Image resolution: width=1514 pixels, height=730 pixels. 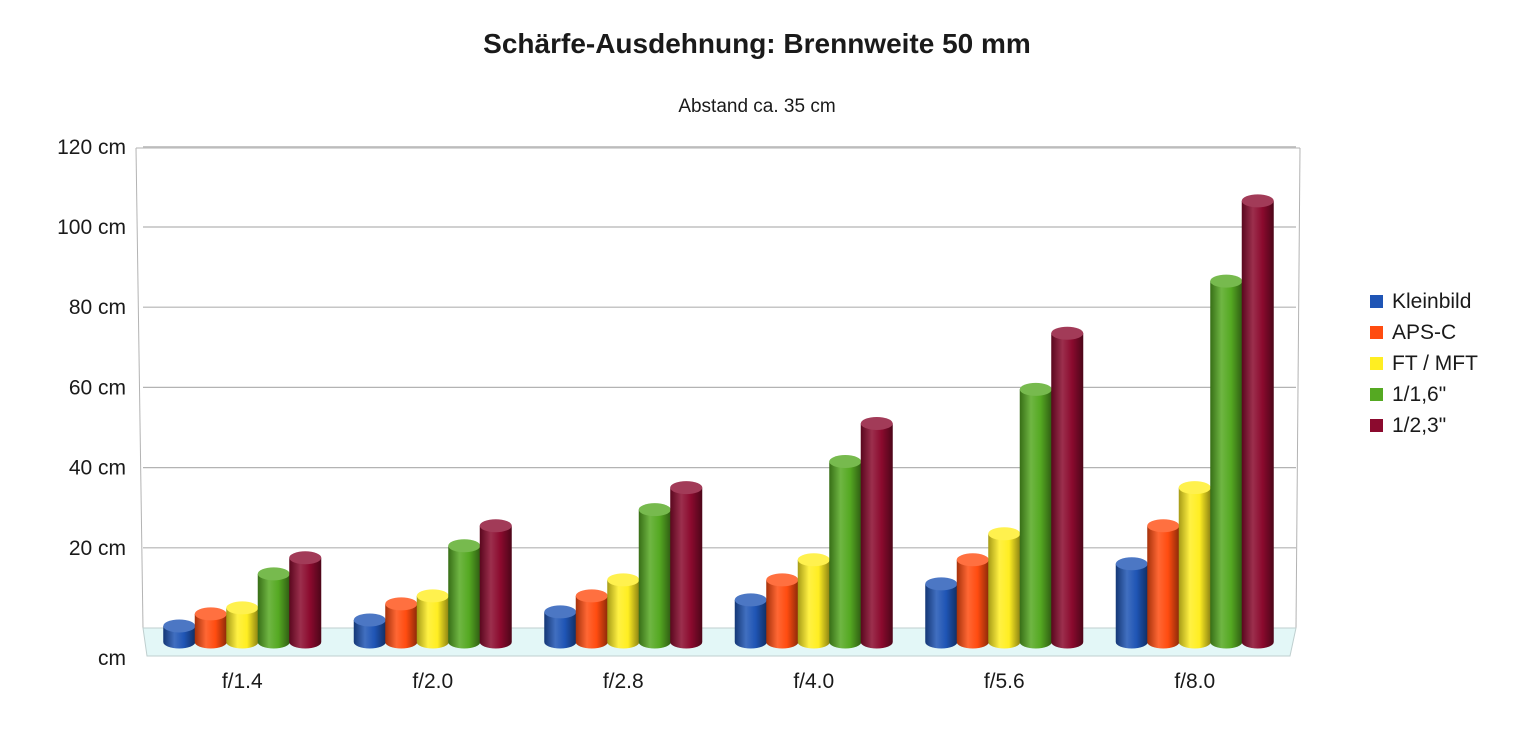 I want to click on x-tick-label: f/5.6, so click(x=1004, y=681).